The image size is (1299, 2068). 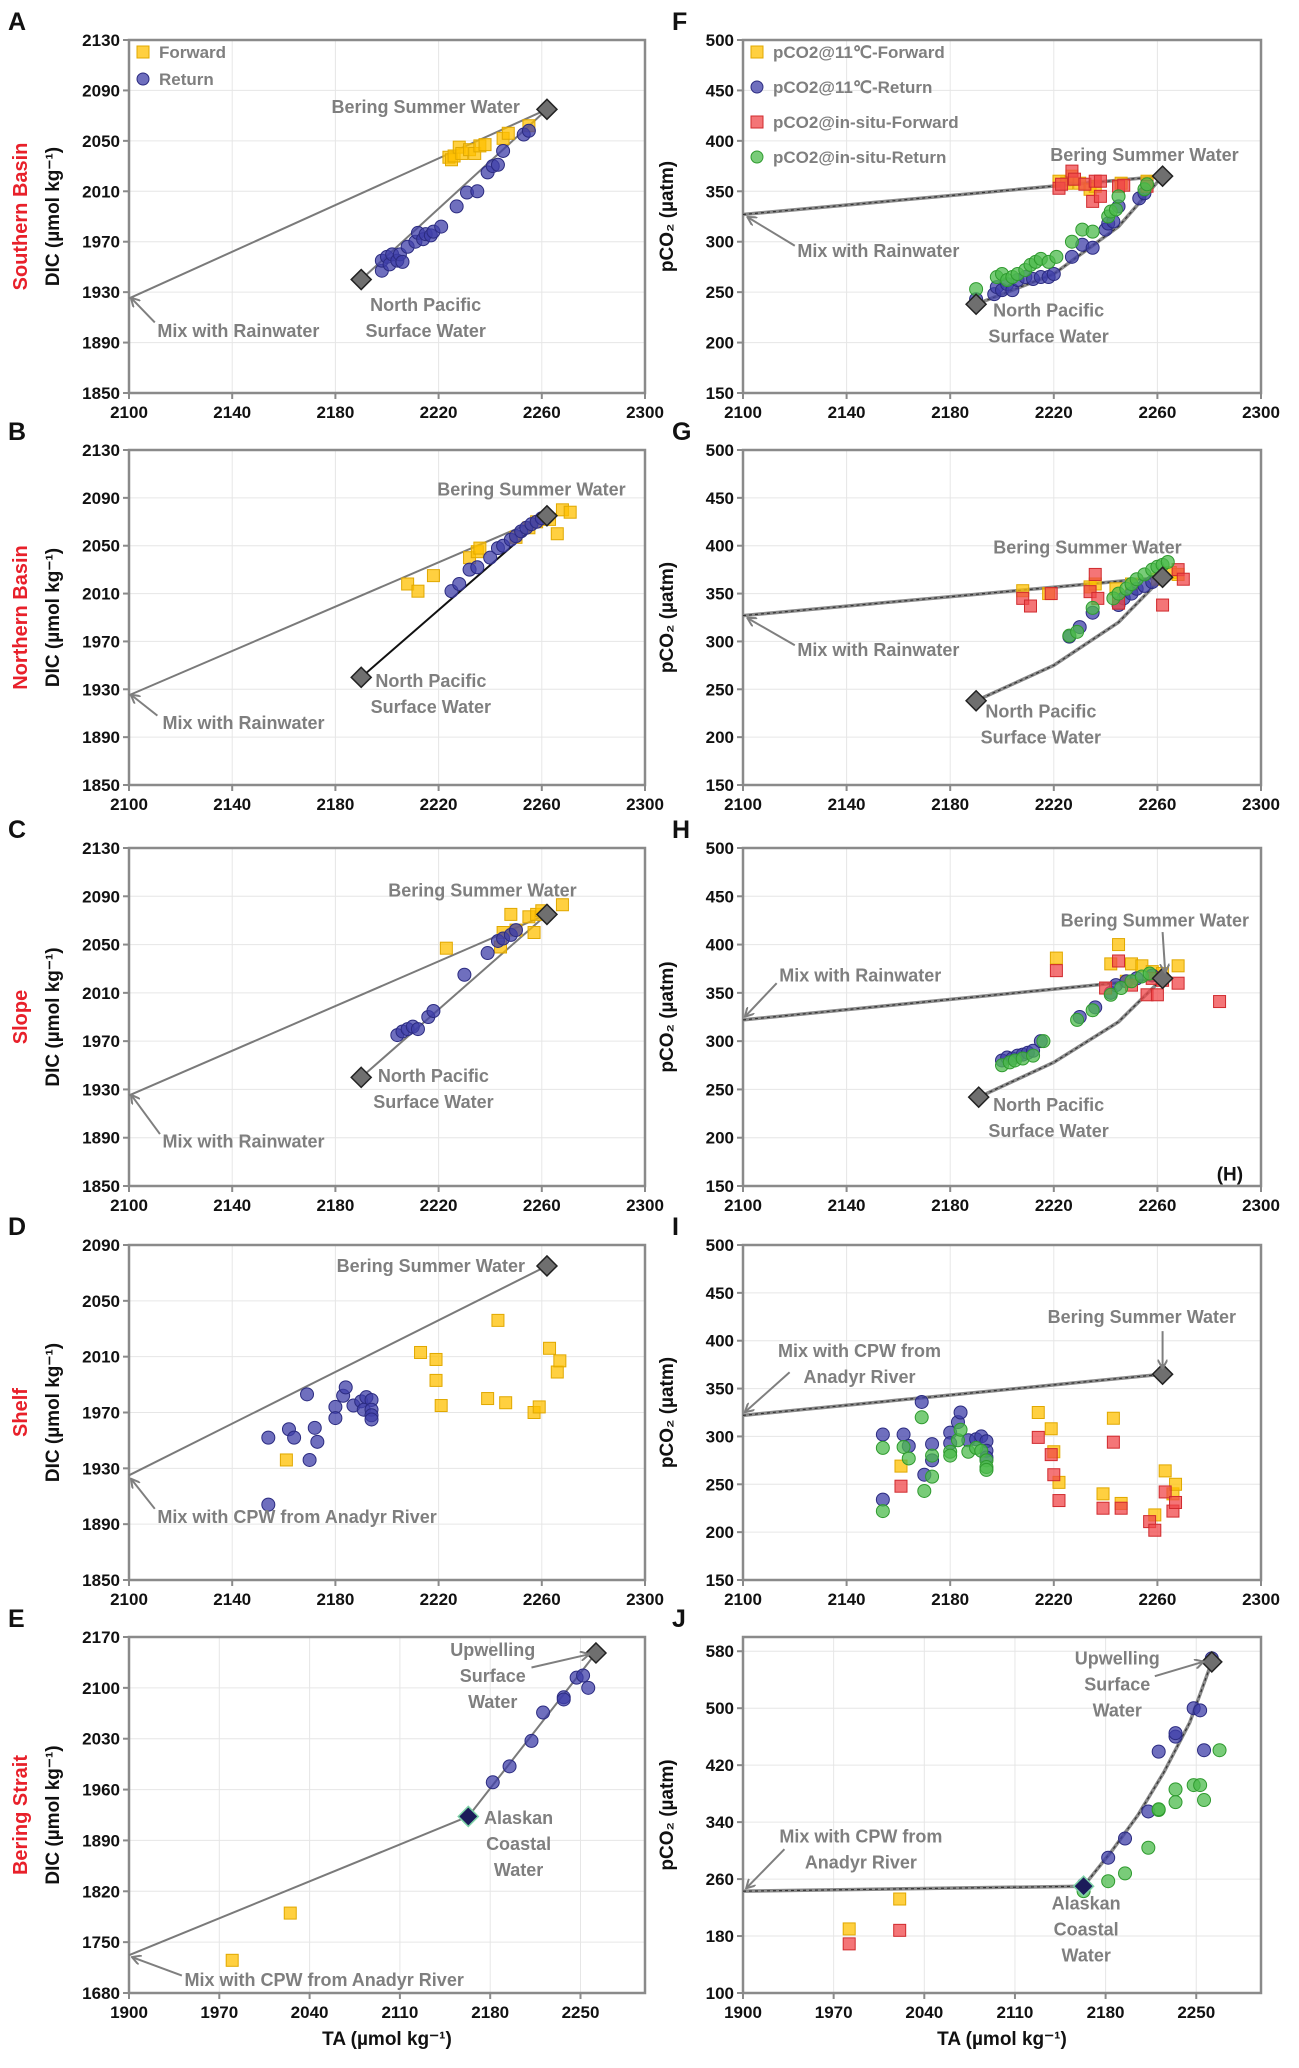 What do you see at coordinates (101, 737) in the screenshot?
I see `y-tick-label: 1890` at bounding box center [101, 737].